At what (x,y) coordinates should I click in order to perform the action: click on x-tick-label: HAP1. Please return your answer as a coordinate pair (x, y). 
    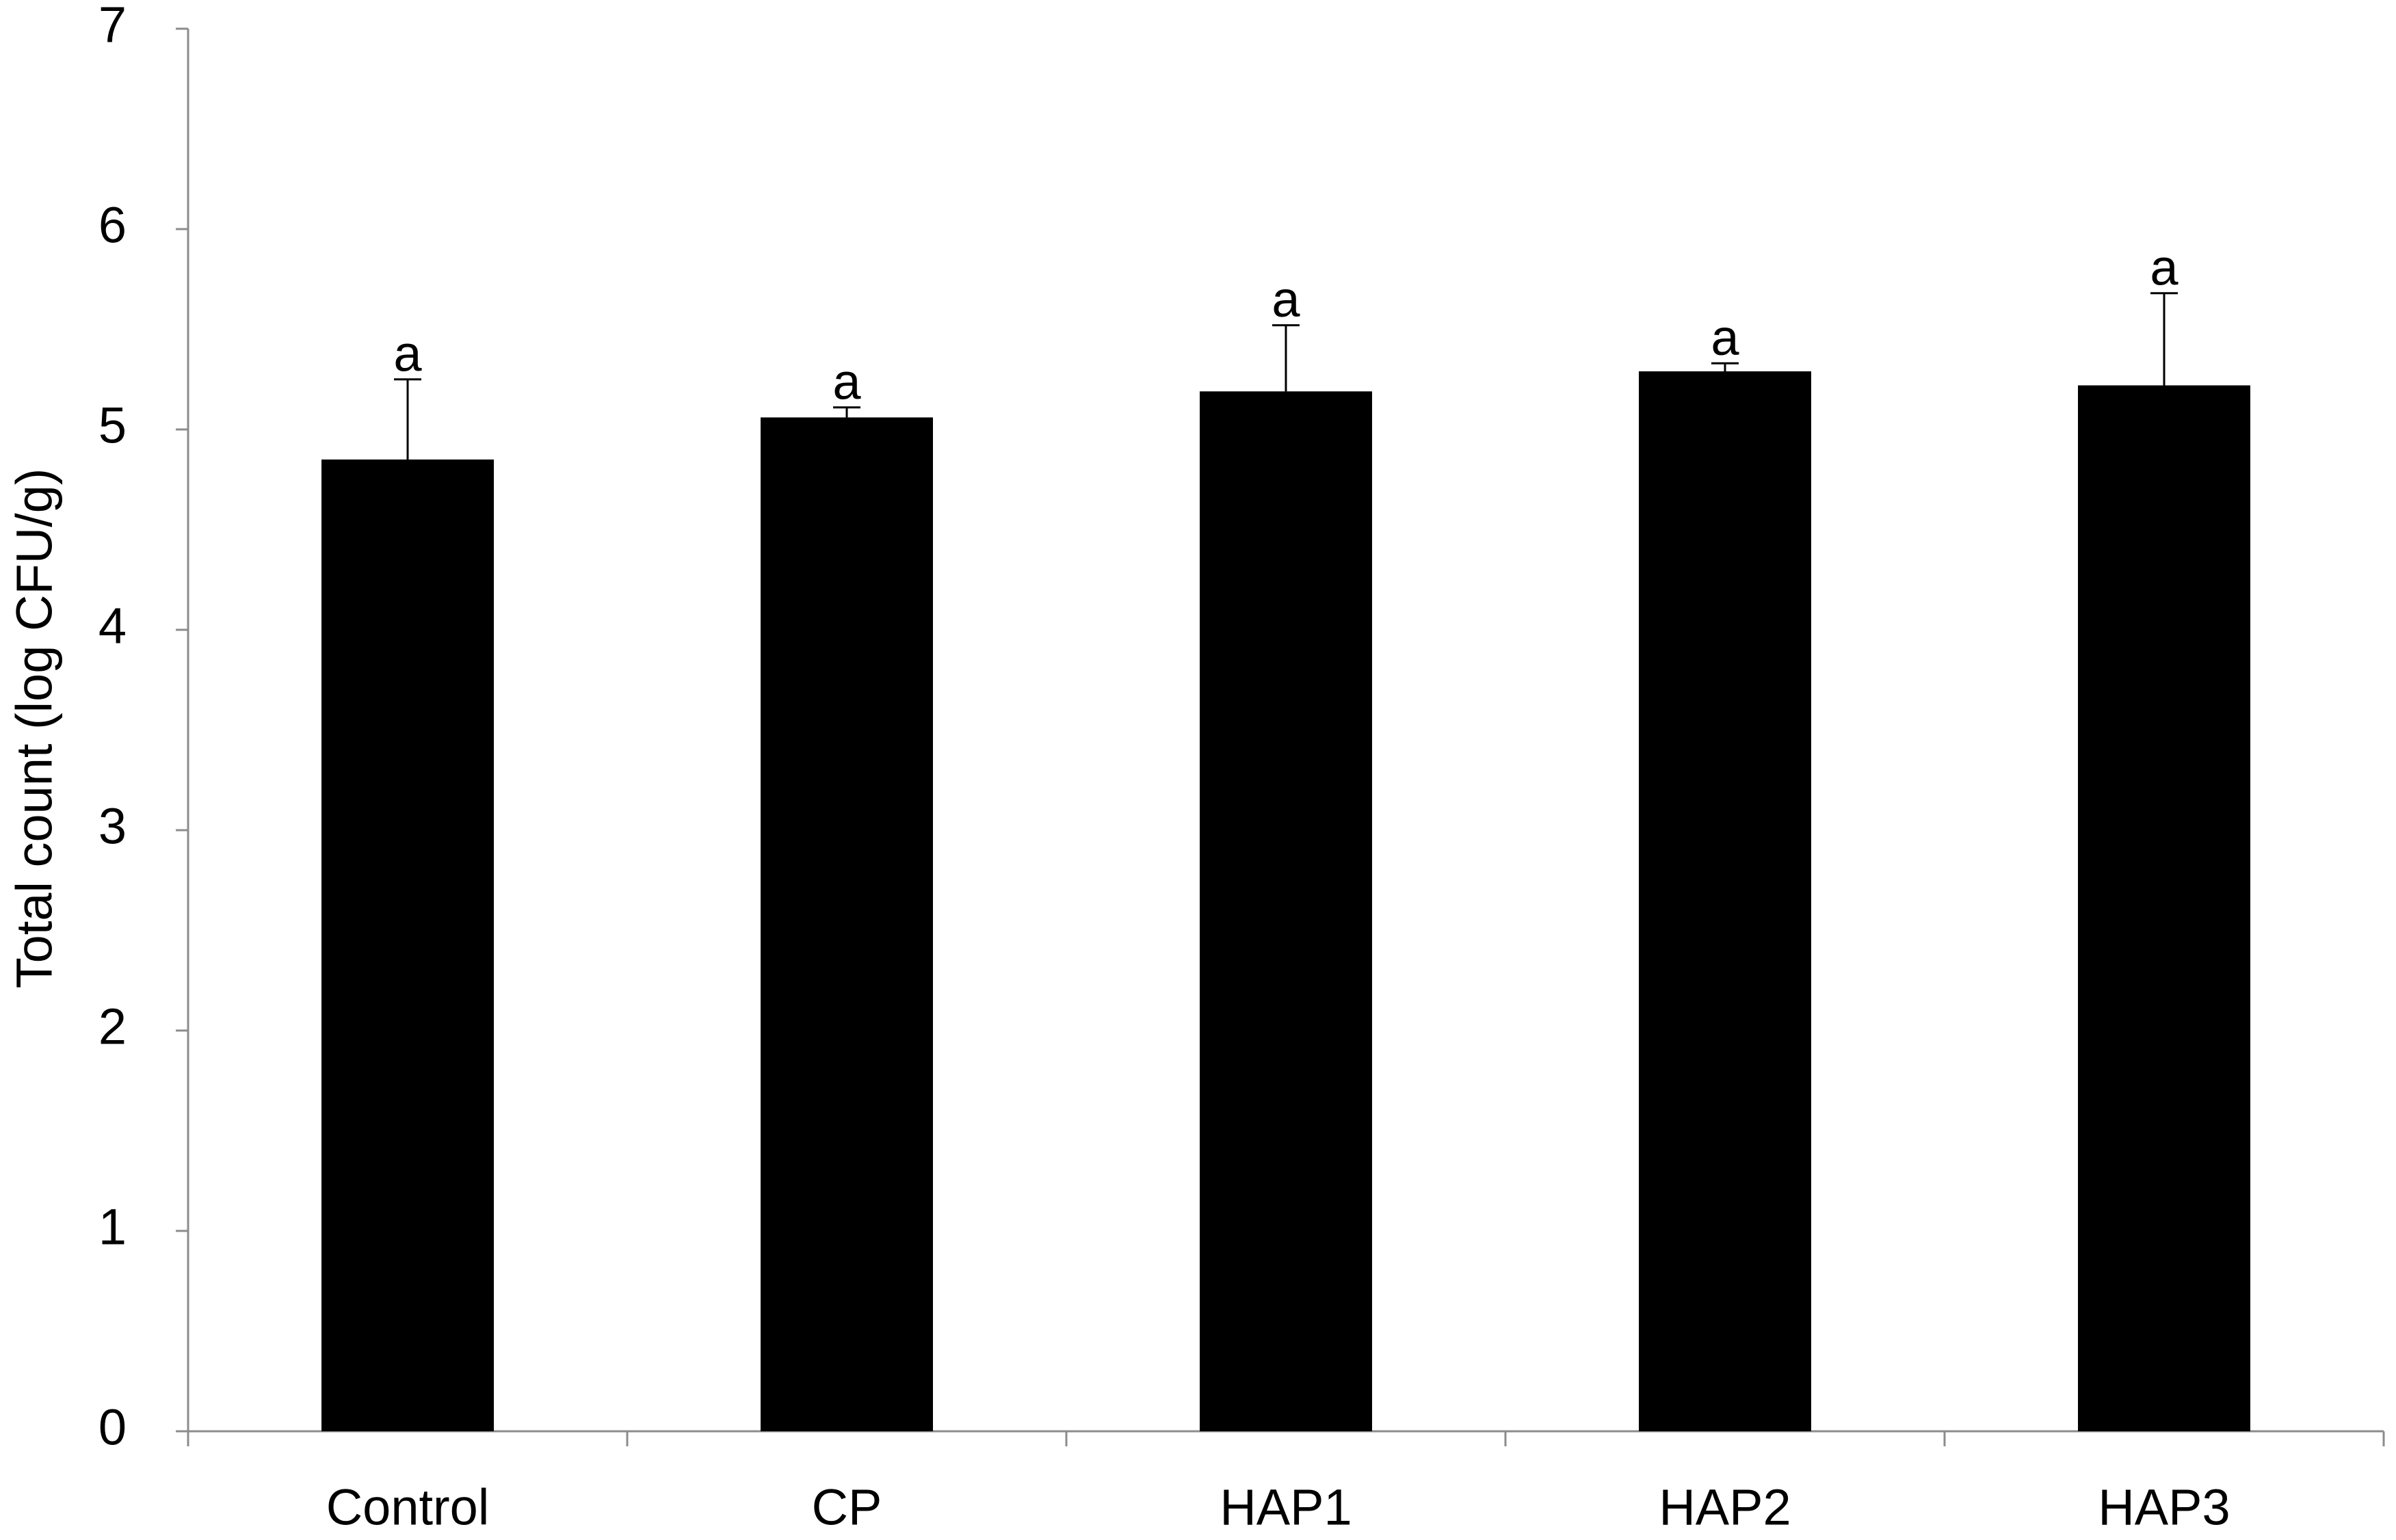
    Looking at the image, I should click on (1286, 1507).